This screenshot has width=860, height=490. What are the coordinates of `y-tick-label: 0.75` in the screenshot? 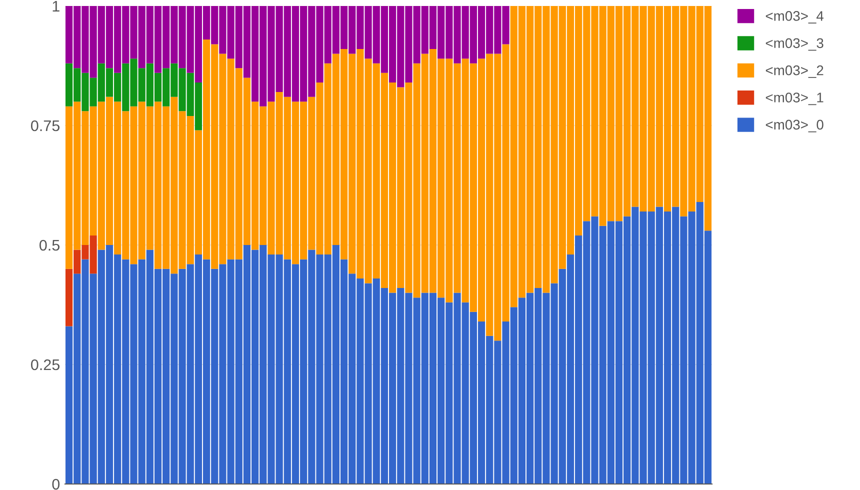 It's located at (45, 126).